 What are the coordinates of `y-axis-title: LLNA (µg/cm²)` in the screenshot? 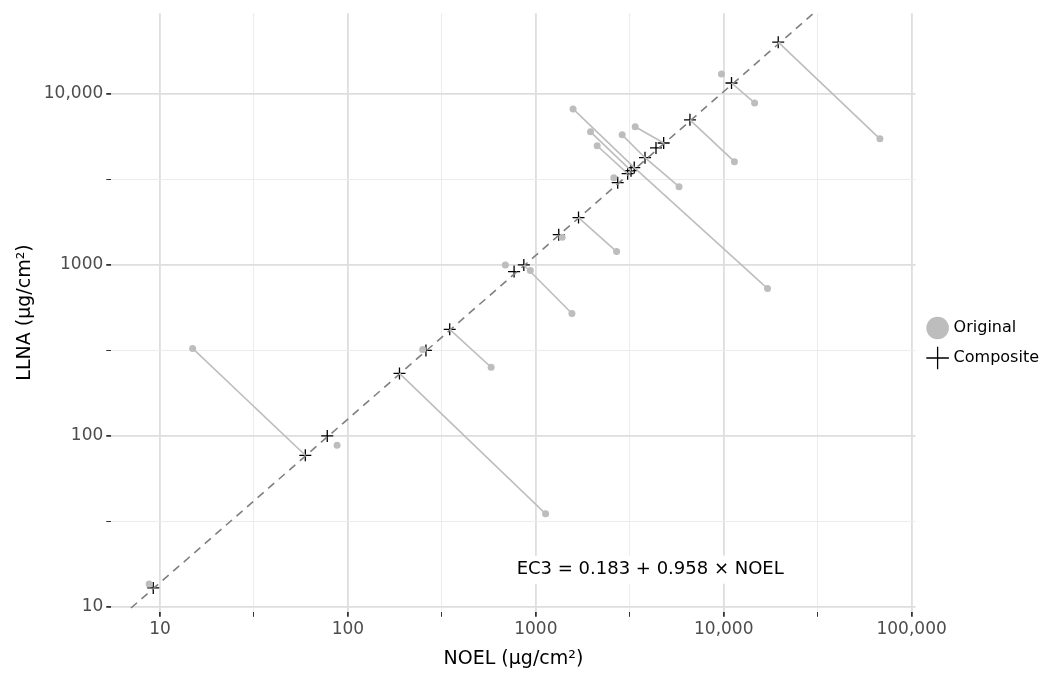 It's located at (23, 312).